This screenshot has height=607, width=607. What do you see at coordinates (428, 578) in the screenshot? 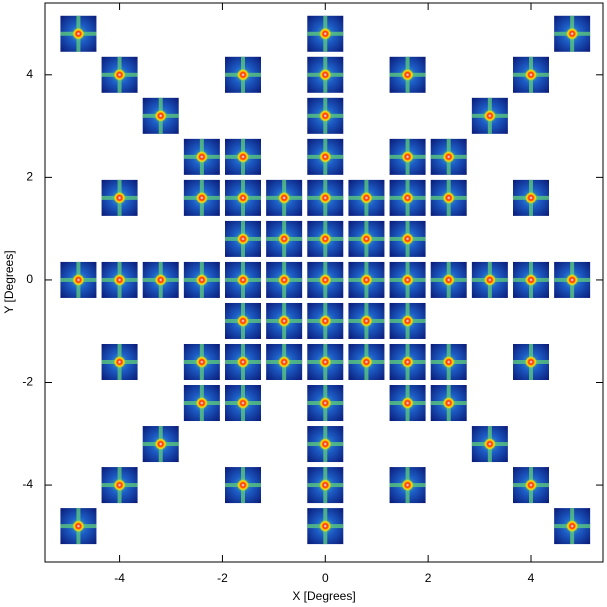
I see `x-tick-label: 2` at bounding box center [428, 578].